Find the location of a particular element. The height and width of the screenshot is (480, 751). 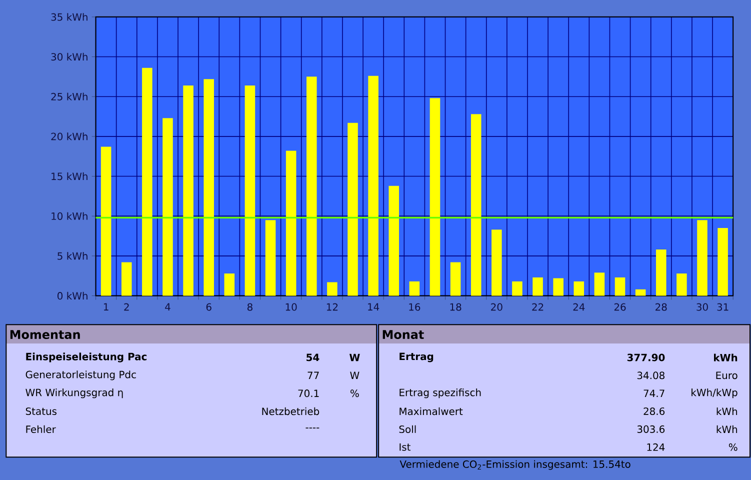

x-tick-label: 10 is located at coordinates (291, 307).